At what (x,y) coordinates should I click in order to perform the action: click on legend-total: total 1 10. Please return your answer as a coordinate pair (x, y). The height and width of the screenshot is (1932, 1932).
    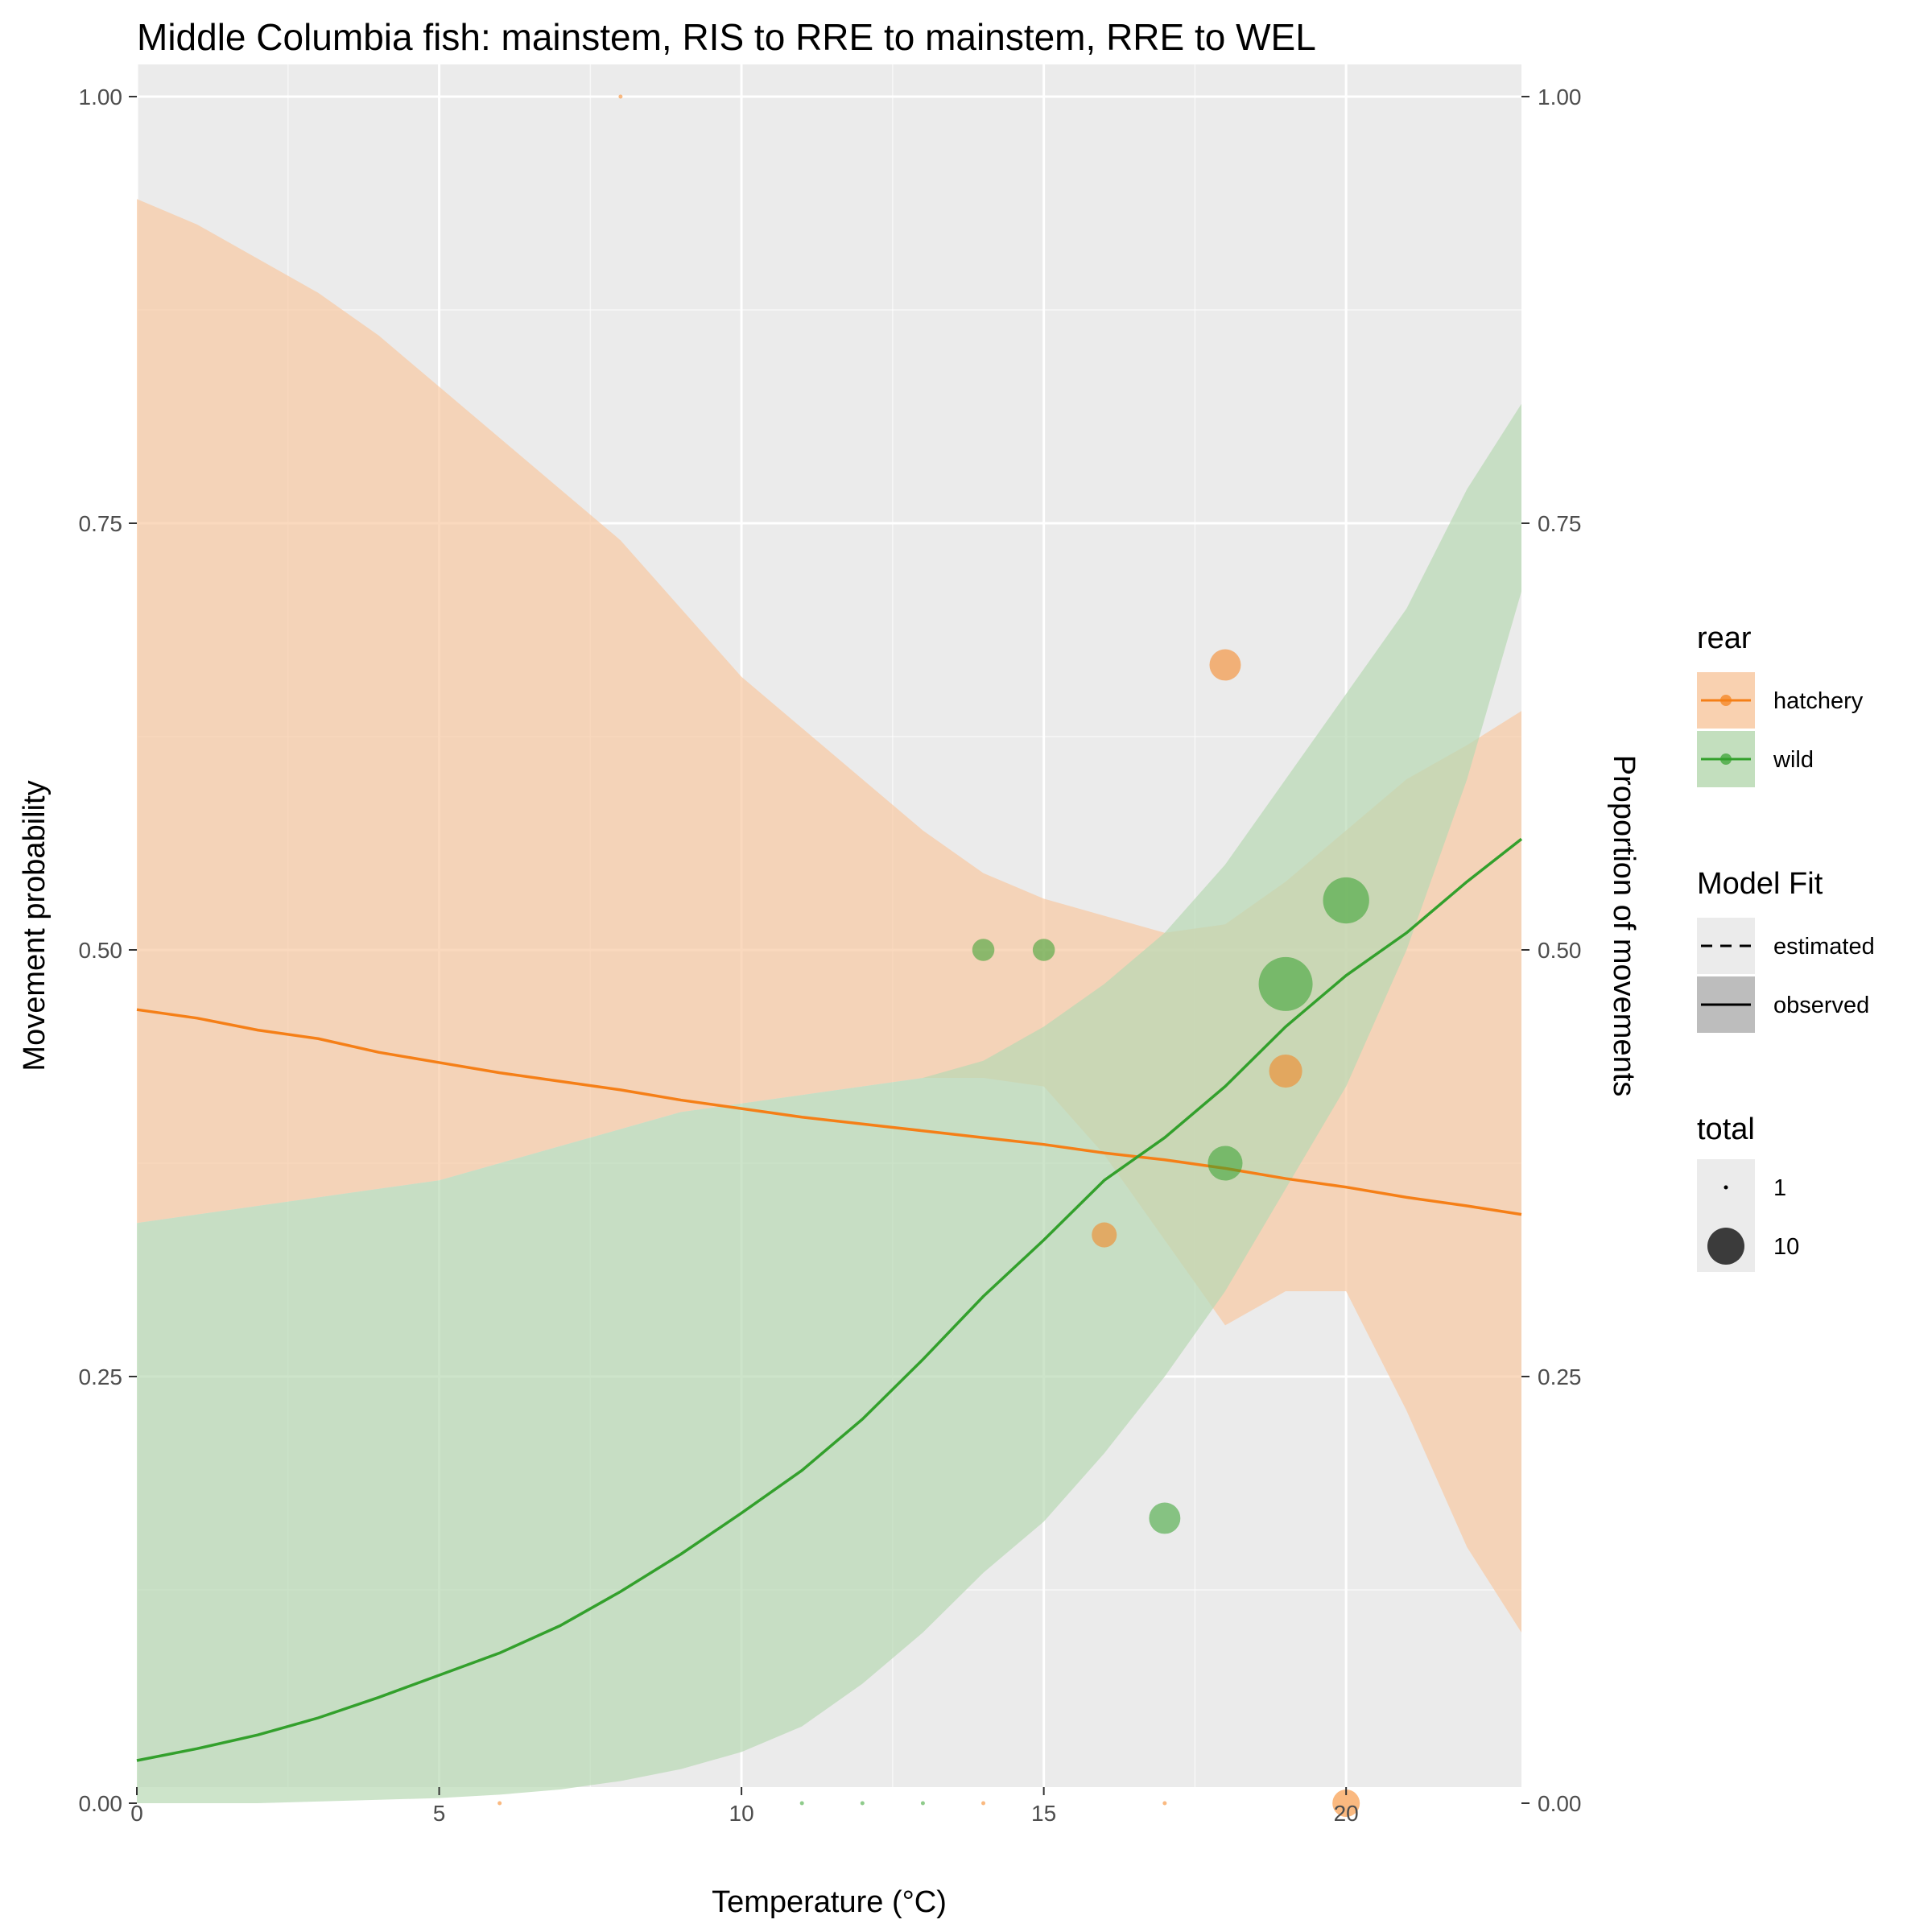
    Looking at the image, I should click on (1748, 1192).